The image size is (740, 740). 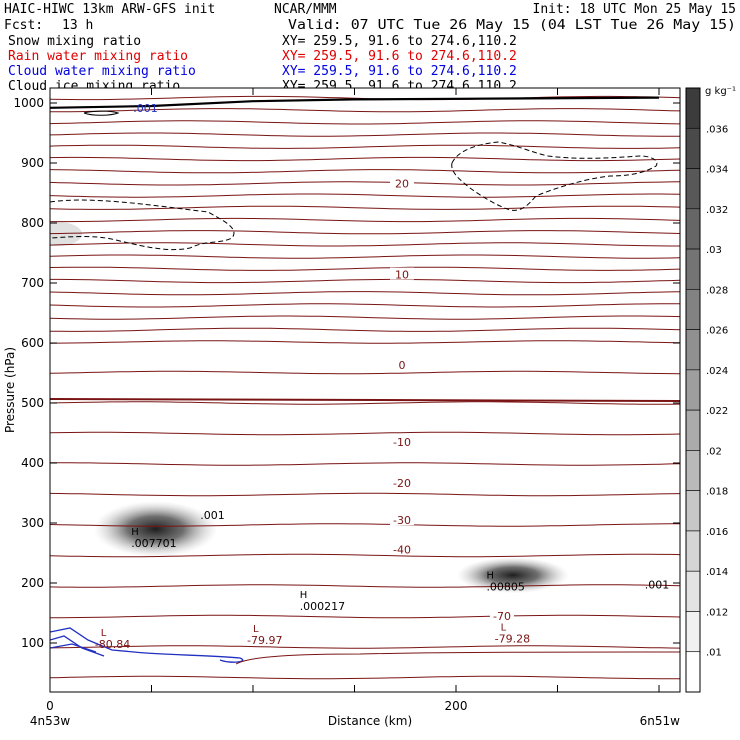 What do you see at coordinates (717, 331) in the screenshot?
I see `colorbar-label: .026` at bounding box center [717, 331].